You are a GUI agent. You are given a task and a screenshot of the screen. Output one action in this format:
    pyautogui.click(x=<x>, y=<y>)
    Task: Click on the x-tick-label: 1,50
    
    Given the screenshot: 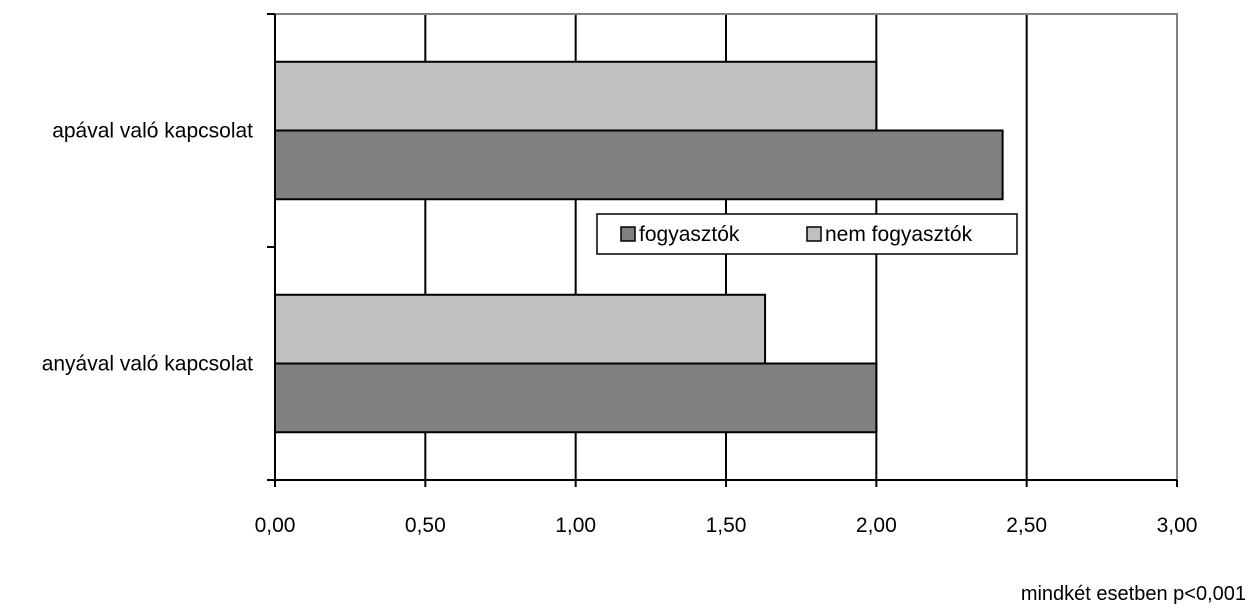 What is the action you would take?
    pyautogui.click(x=726, y=525)
    